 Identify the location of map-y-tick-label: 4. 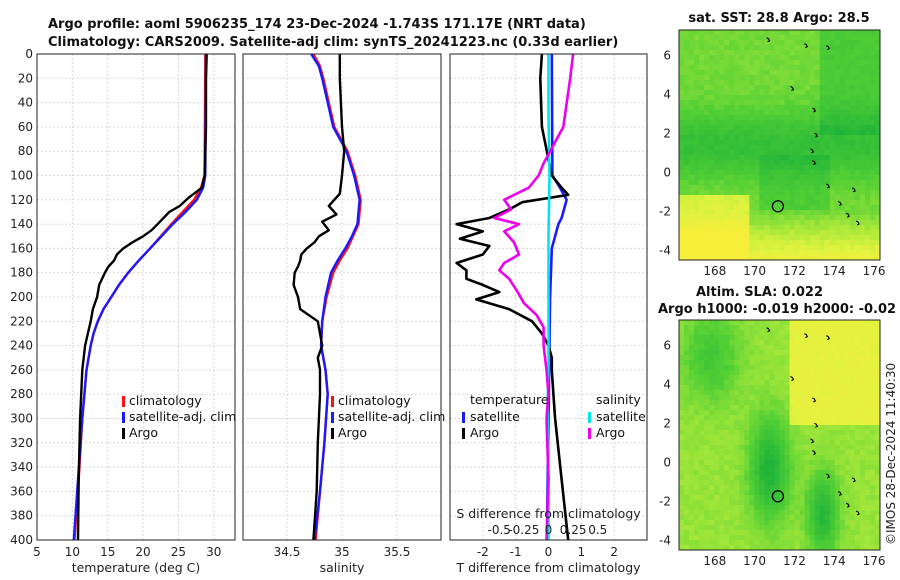
(667, 94).